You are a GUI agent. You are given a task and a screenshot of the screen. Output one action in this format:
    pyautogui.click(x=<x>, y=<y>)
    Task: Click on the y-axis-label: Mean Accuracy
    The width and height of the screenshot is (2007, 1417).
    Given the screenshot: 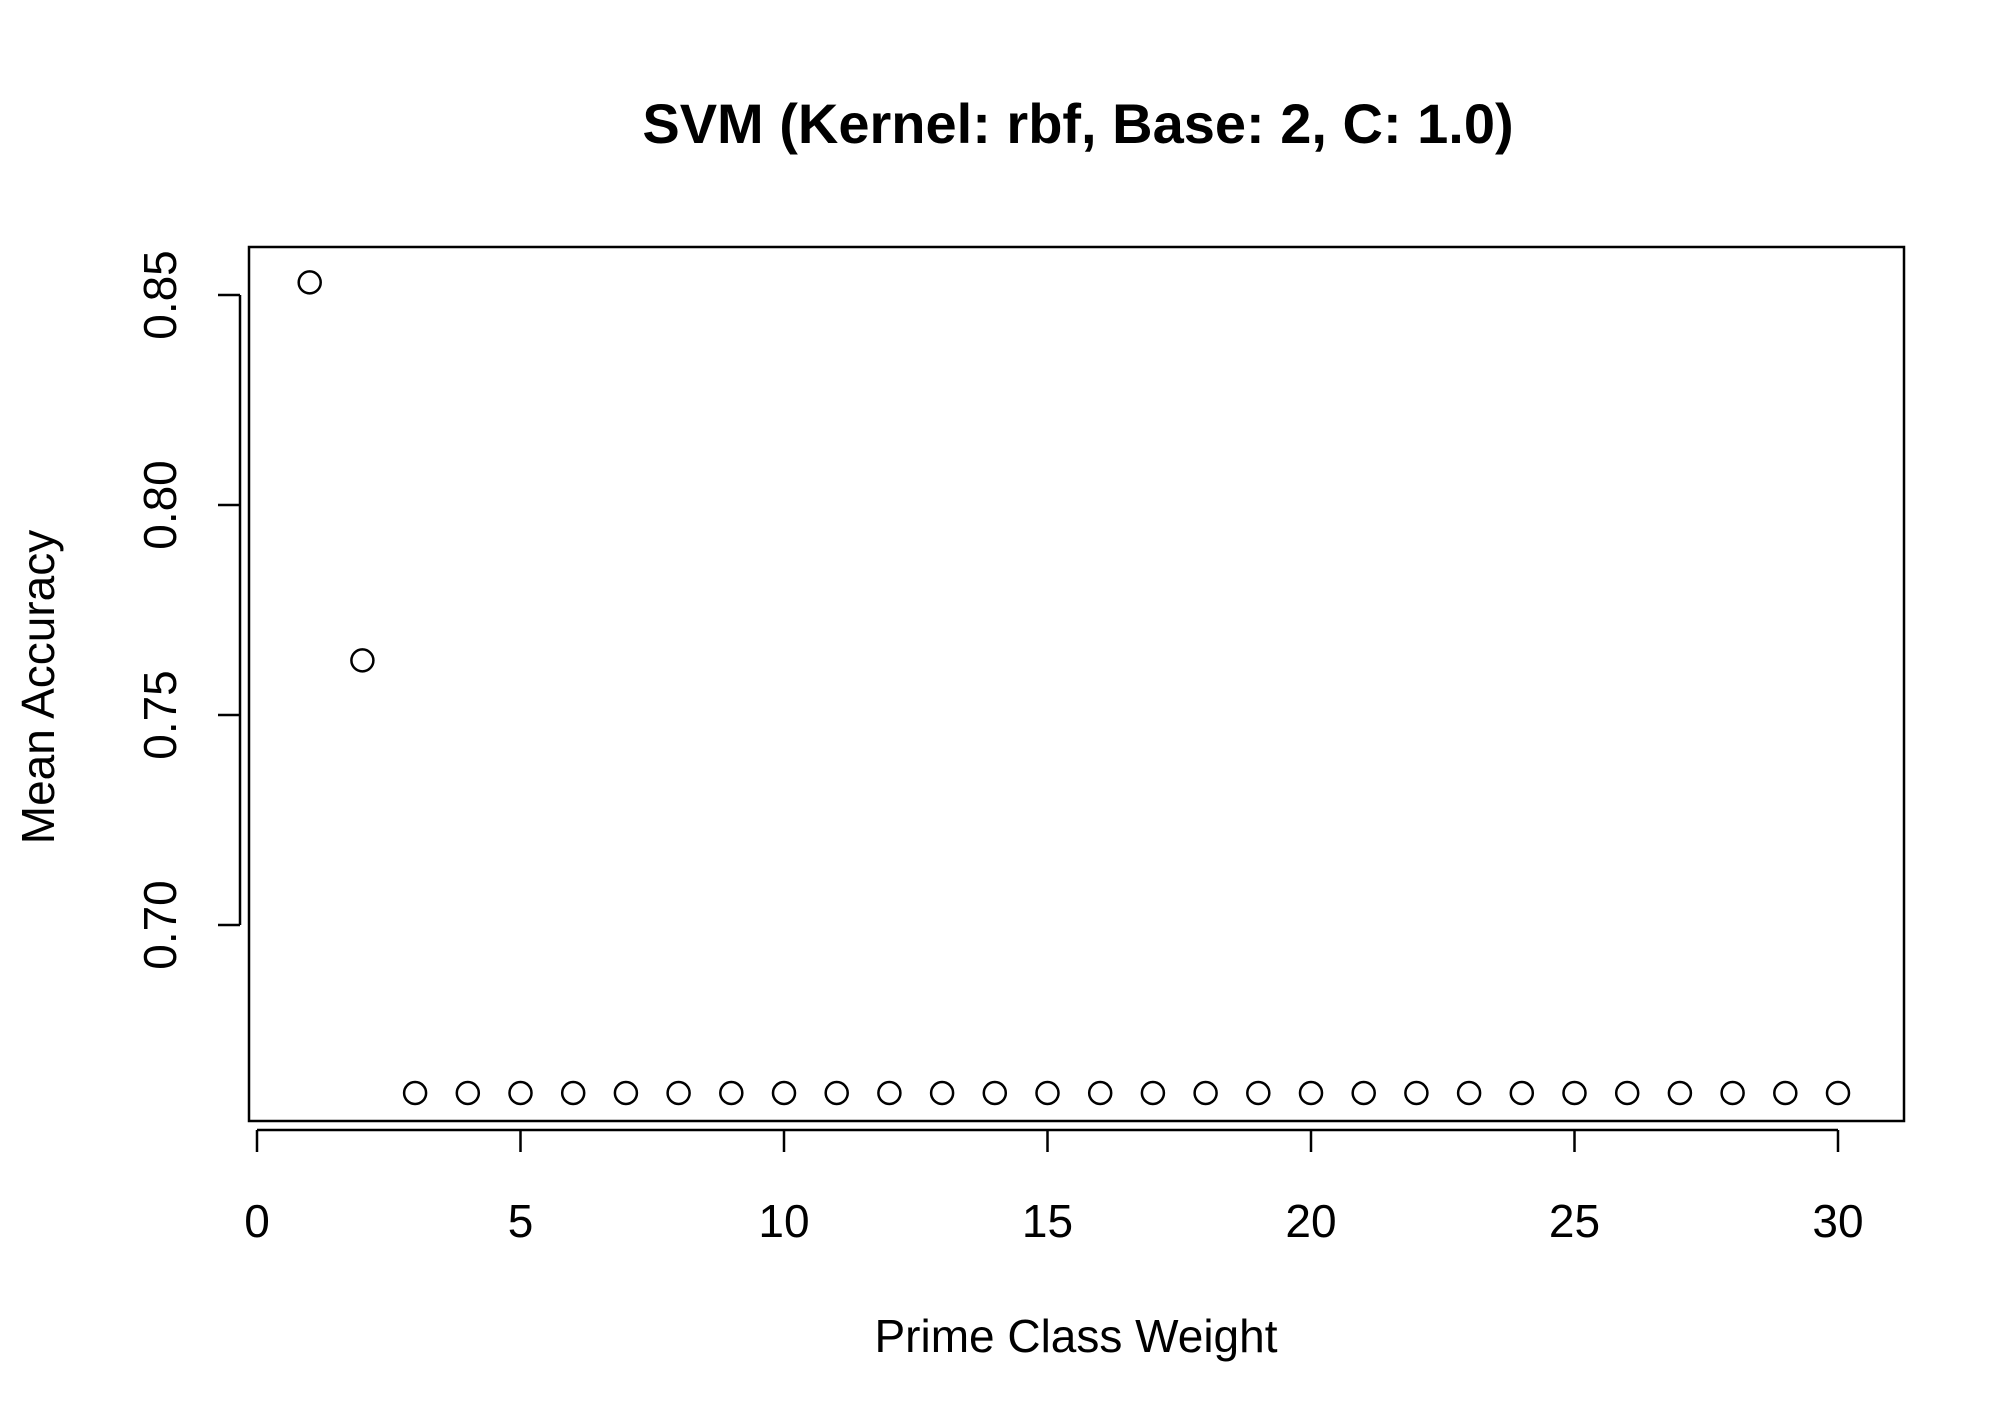 What is the action you would take?
    pyautogui.click(x=38, y=687)
    